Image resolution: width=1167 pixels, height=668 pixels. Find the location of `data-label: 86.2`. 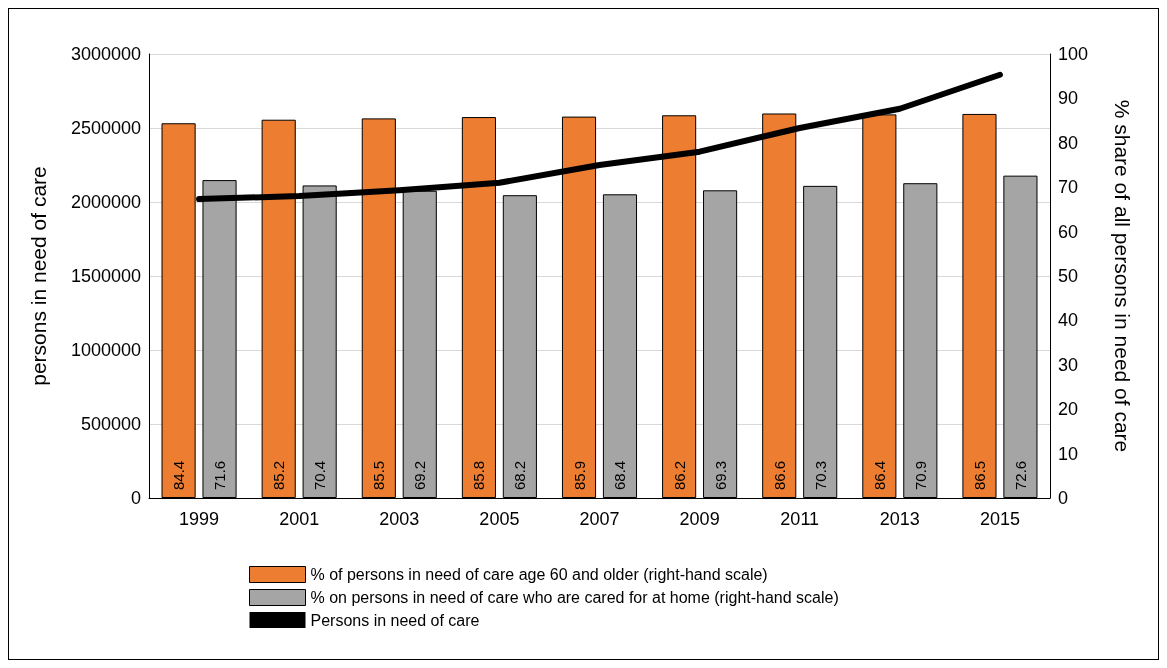

data-label: 86.2 is located at coordinates (679, 475).